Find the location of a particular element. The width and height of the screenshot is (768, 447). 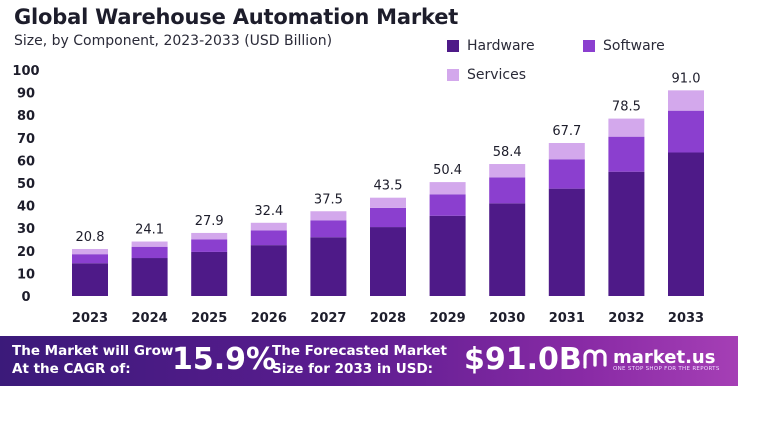

y-tick-label: 90 is located at coordinates (26, 94).